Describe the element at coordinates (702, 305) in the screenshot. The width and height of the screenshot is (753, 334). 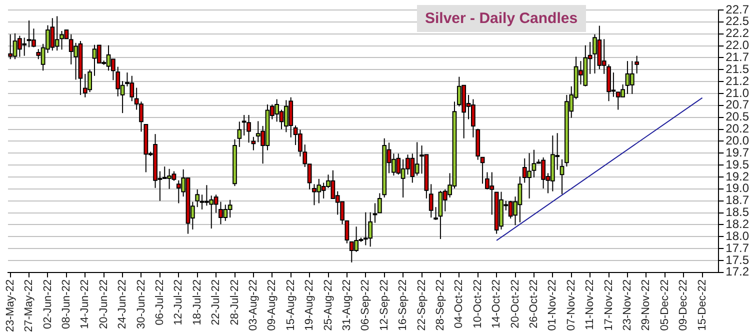
I see `x-tick-label: 15-Dec-22` at that location.